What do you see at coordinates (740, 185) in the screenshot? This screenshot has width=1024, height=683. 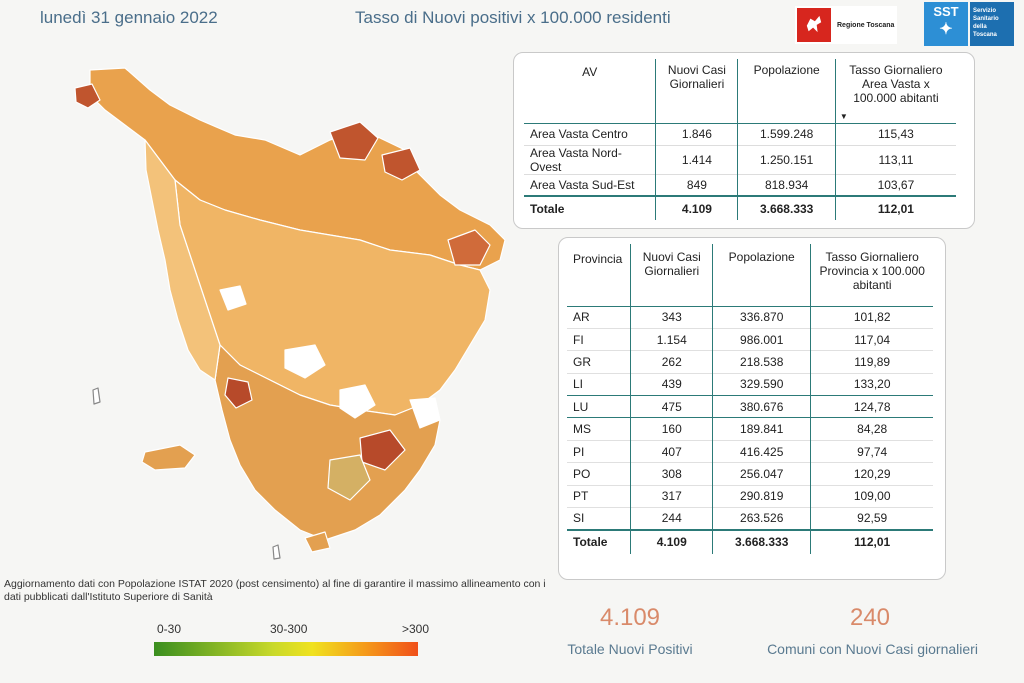 I see `table-row: Area Vasta Sud-Est 849 818.934 103,67` at bounding box center [740, 185].